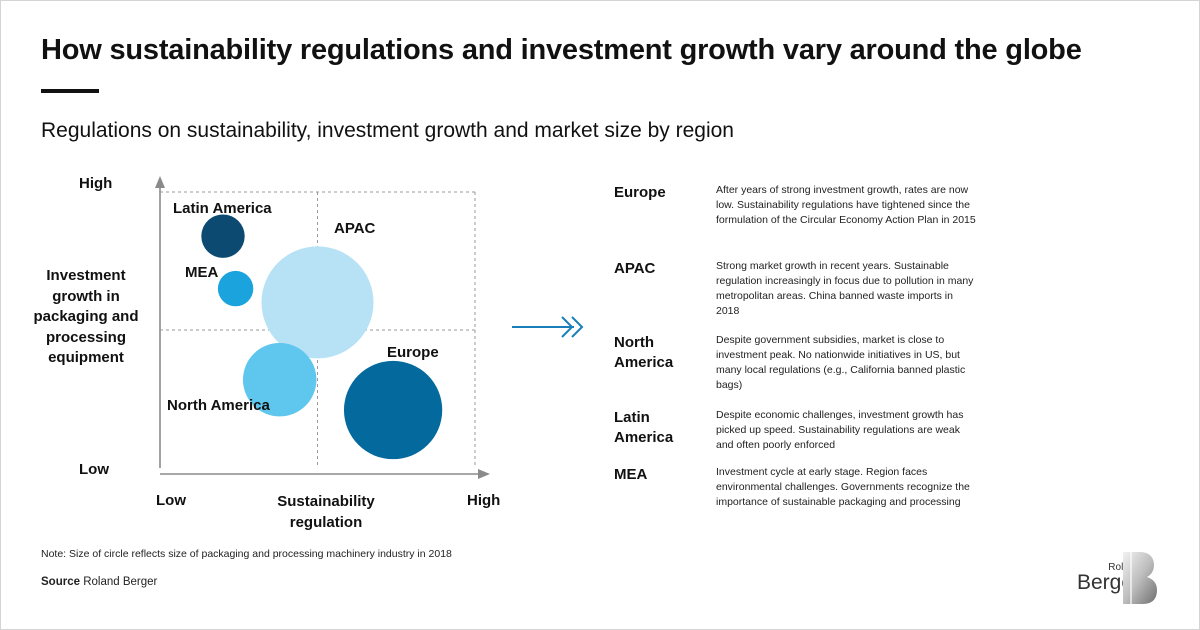  What do you see at coordinates (355, 228) in the screenshot?
I see `bubble-label-apac: APAC` at bounding box center [355, 228].